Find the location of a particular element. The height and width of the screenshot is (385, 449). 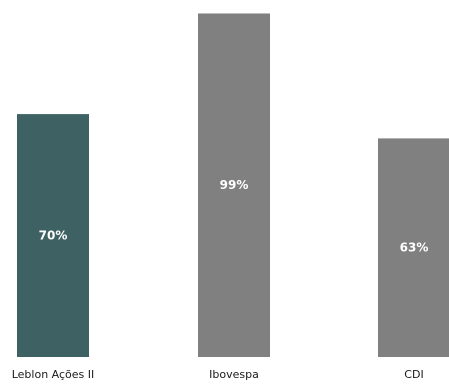

bar-value-label-1: 99% is located at coordinates (234, 185).